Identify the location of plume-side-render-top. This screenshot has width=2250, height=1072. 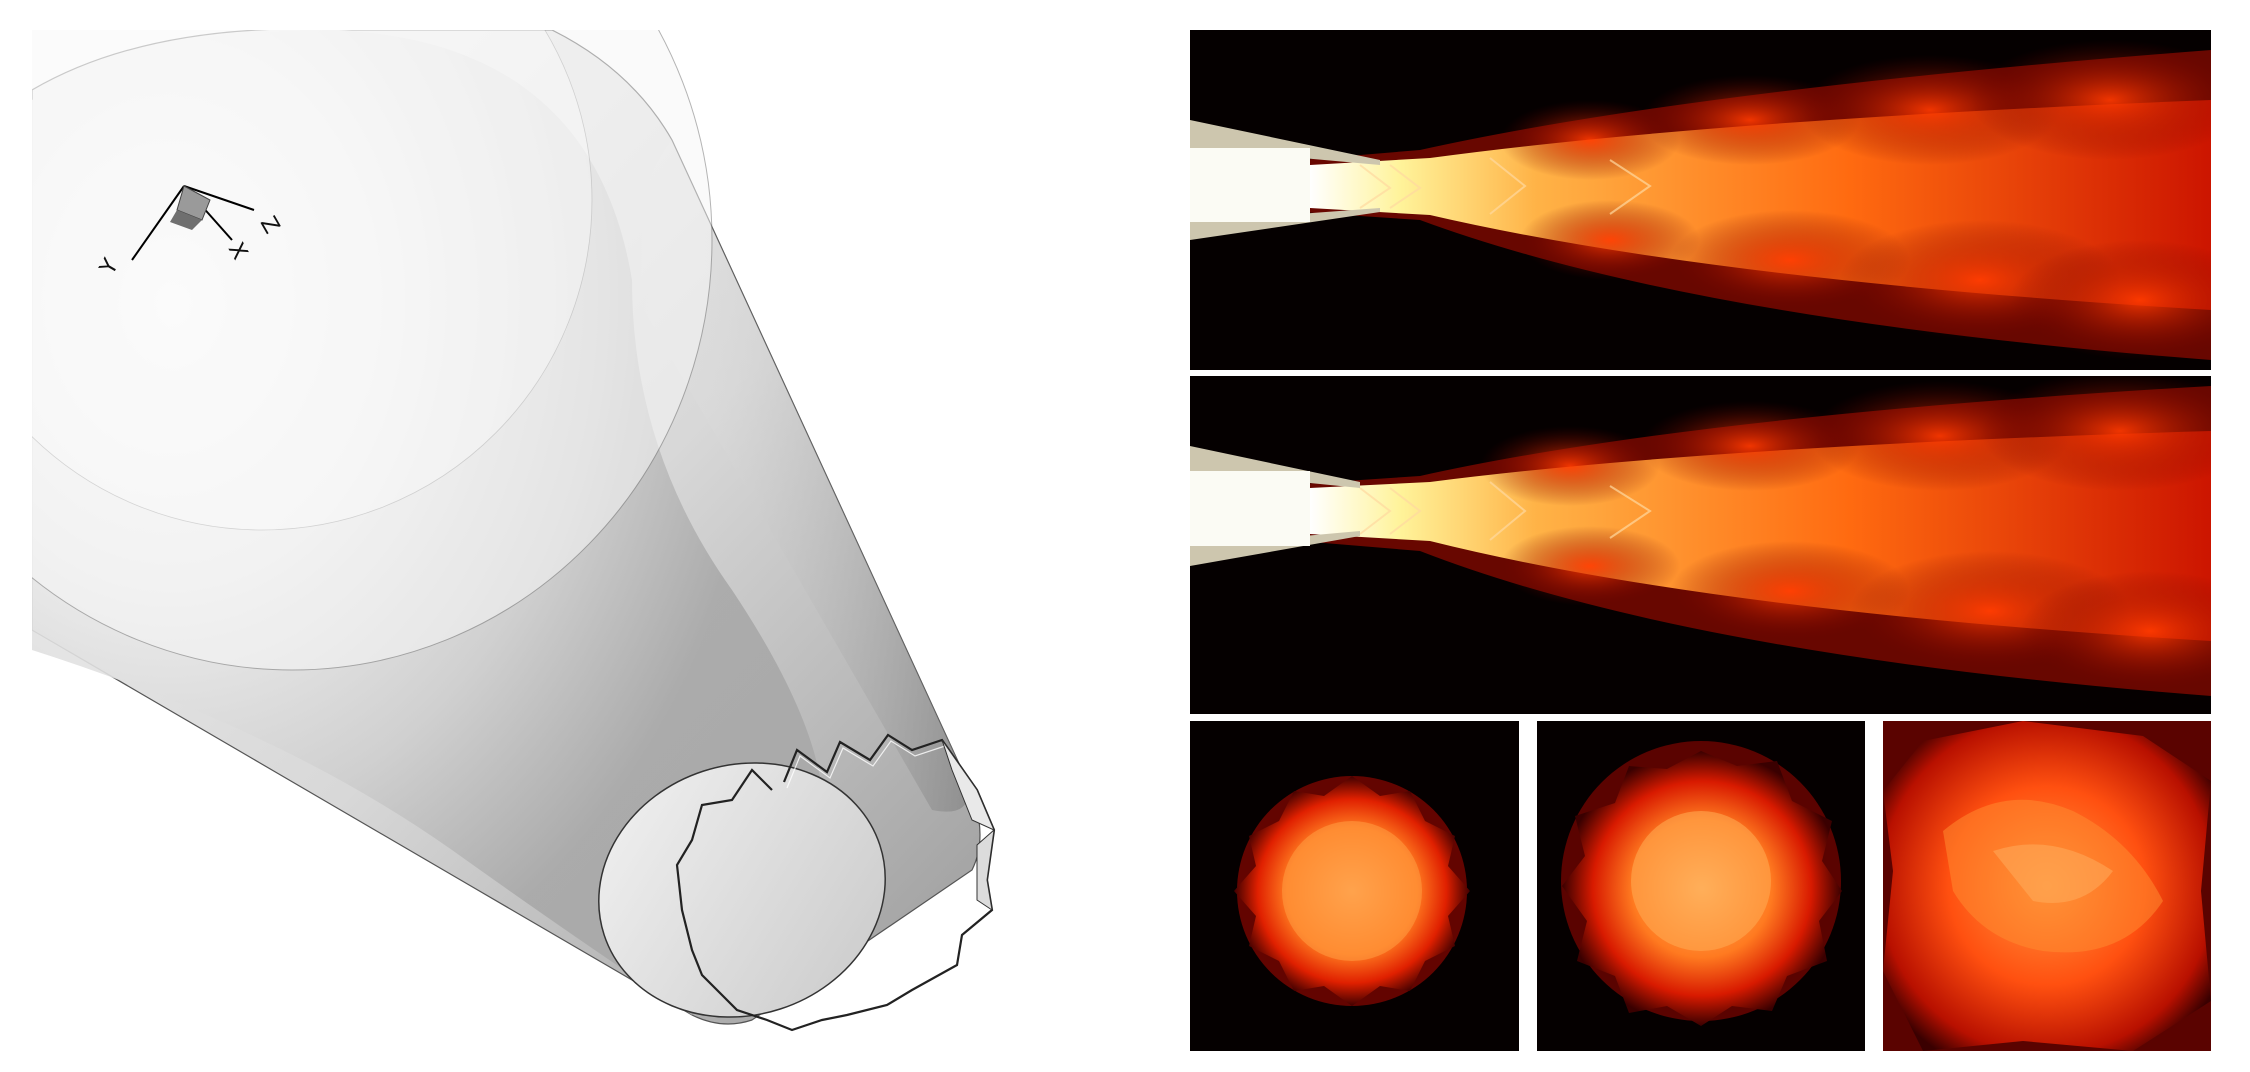
(1700, 200).